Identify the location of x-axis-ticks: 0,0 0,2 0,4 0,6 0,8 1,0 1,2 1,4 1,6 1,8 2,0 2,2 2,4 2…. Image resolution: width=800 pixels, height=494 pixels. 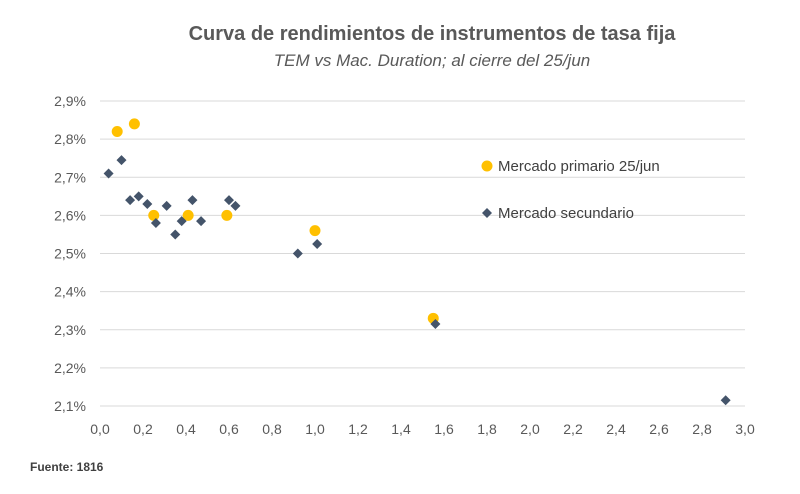
(422, 429).